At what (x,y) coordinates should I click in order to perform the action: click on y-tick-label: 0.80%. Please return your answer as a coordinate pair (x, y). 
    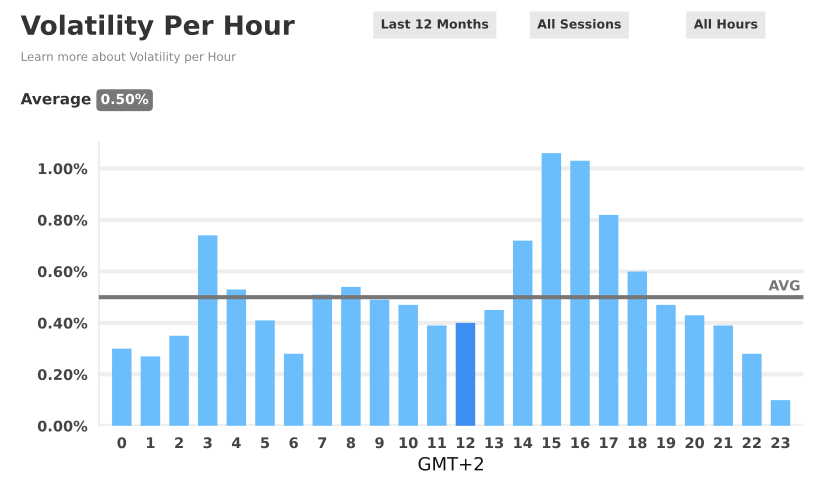
    Looking at the image, I should click on (63, 220).